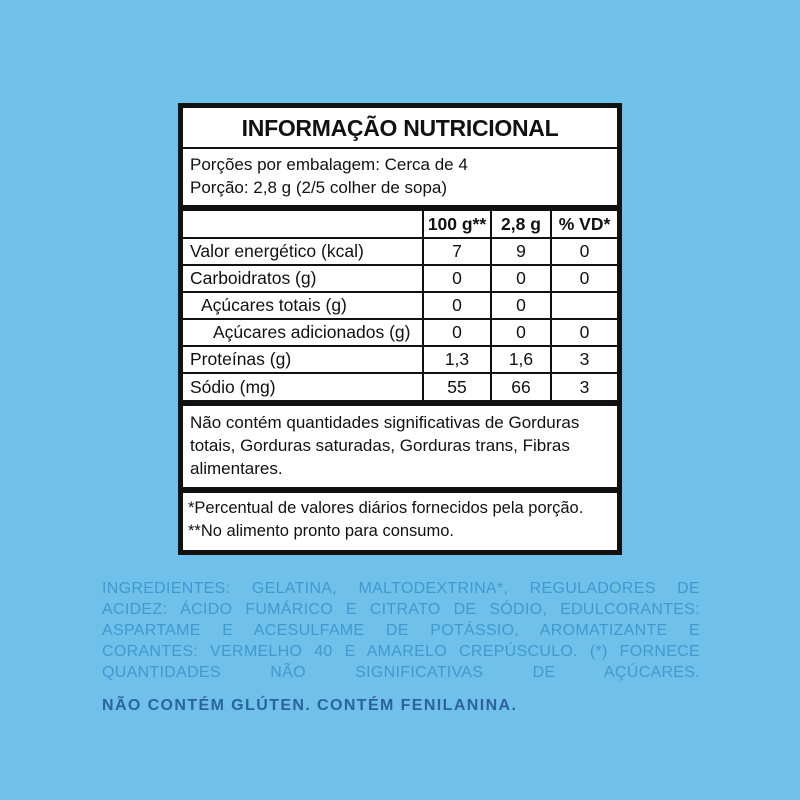  I want to click on nutrient-label: Valor energético (kcal), so click(303, 251).